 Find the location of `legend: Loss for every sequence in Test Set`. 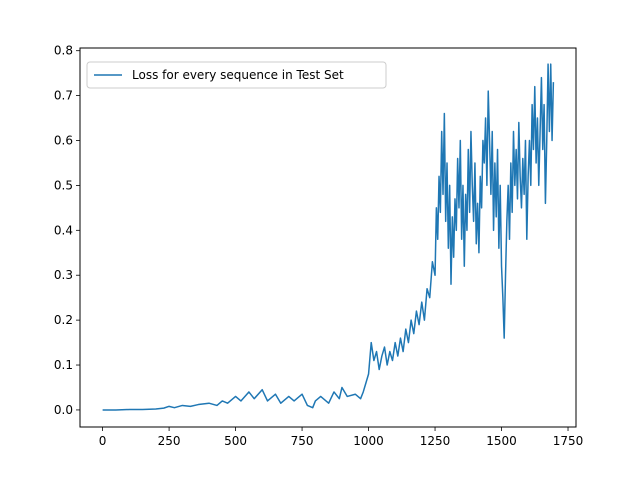

legend: Loss for every sequence in Test Set is located at coordinates (236, 75).